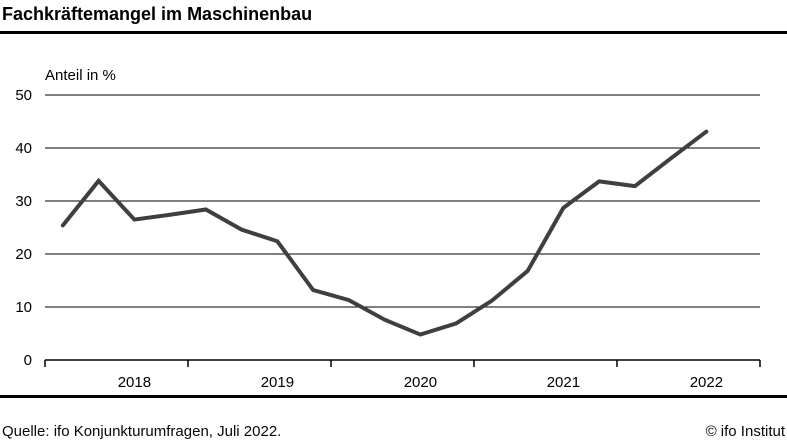 This screenshot has height=443, width=787. What do you see at coordinates (80, 75) in the screenshot?
I see `y-axis-title: Anteil in %` at bounding box center [80, 75].